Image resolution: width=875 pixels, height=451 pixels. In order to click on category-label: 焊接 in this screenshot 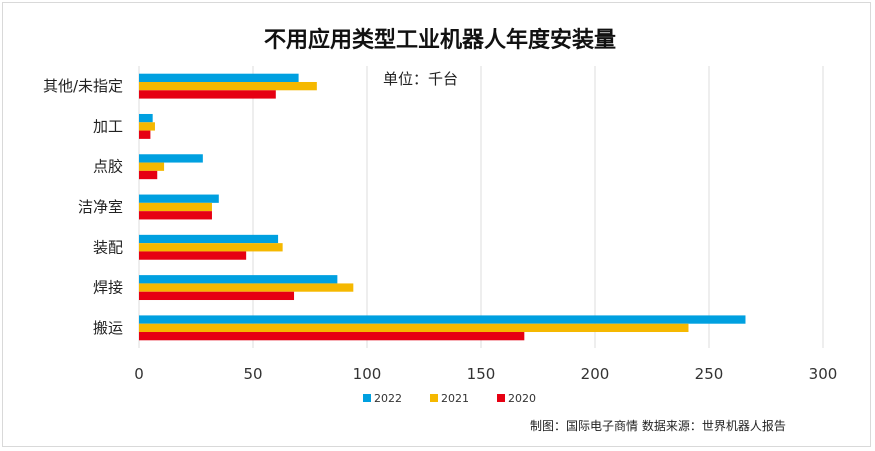, I will do `click(108, 288)`.